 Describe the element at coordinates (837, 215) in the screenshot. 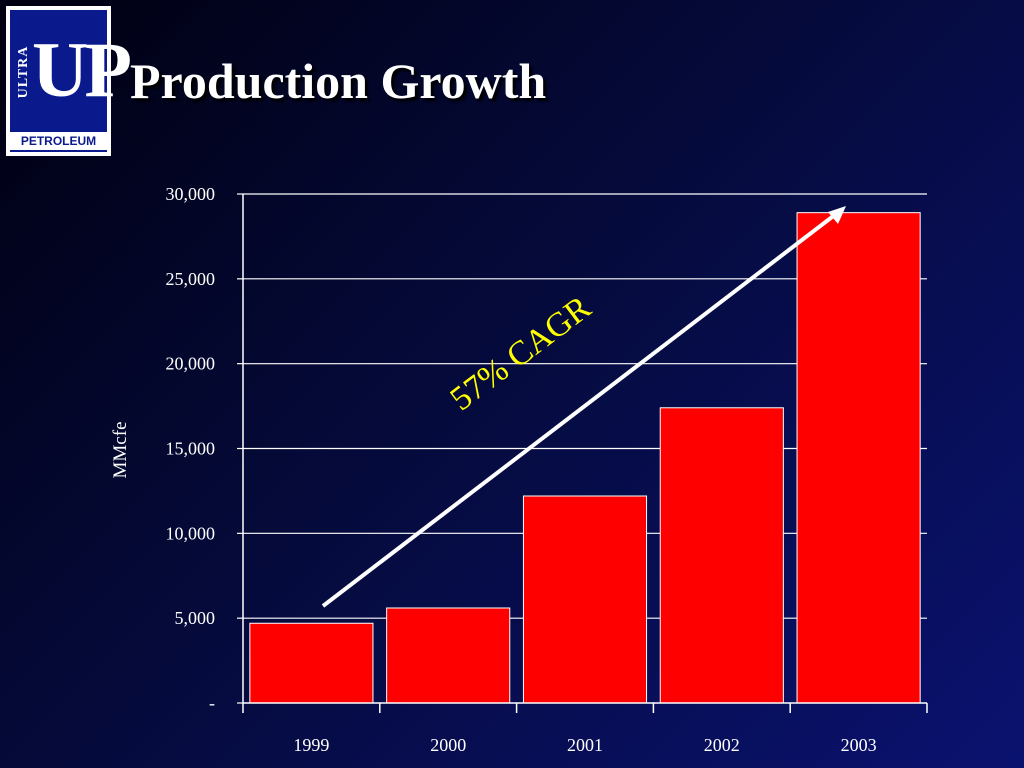

I see `growth-arrow-head` at that location.